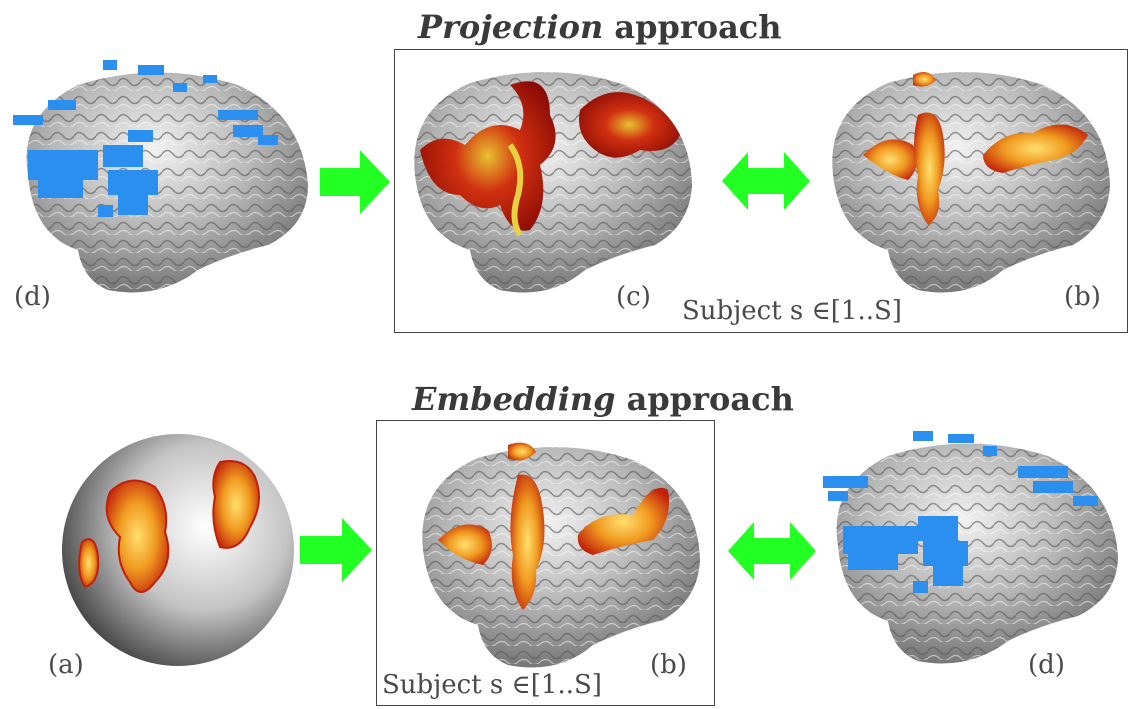  What do you see at coordinates (511, 27) in the screenshot?
I see `projection-title-emph: Projection` at bounding box center [511, 27].